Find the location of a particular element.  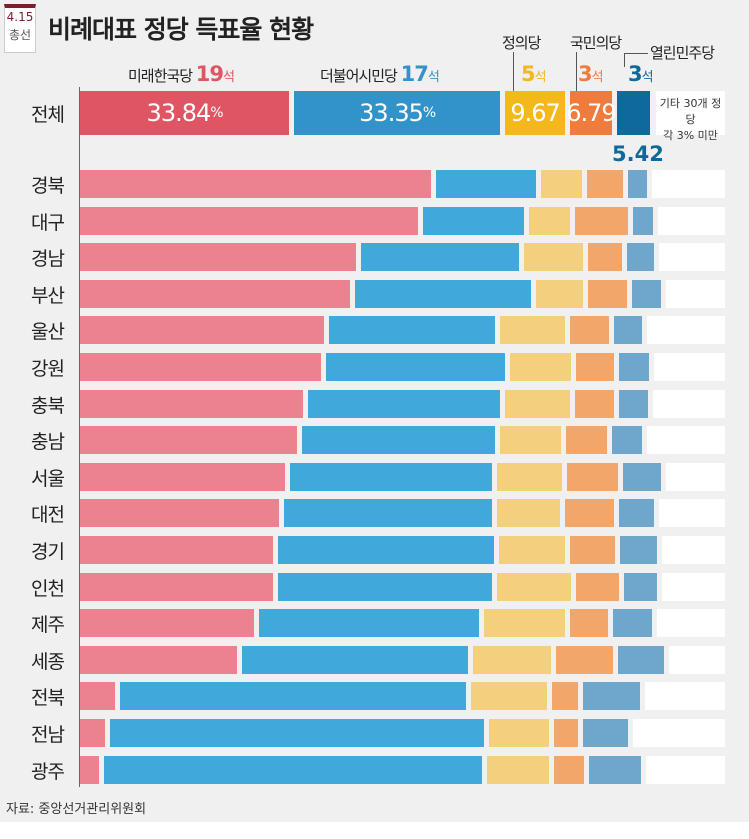

others-note-line: 기타 30개 정당 is located at coordinates (690, 111).